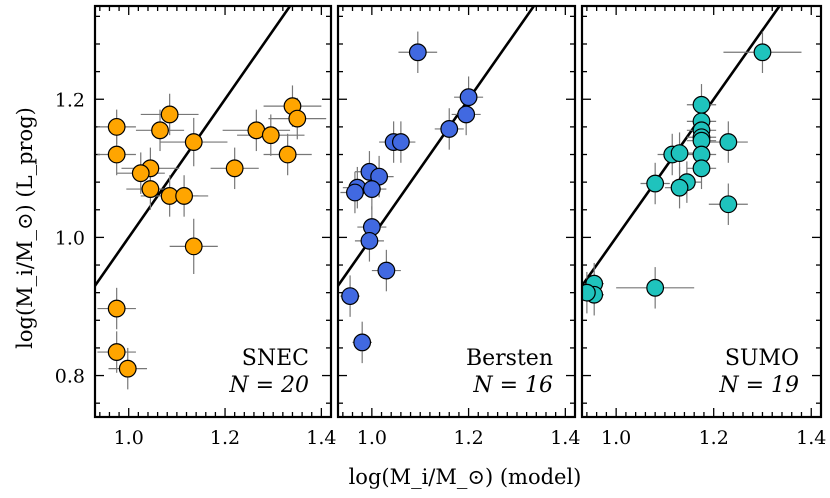 Image resolution: width=830 pixels, height=498 pixels. Describe the element at coordinates (758, 385) in the screenshot. I see `panel-n-label: N = 19` at that location.